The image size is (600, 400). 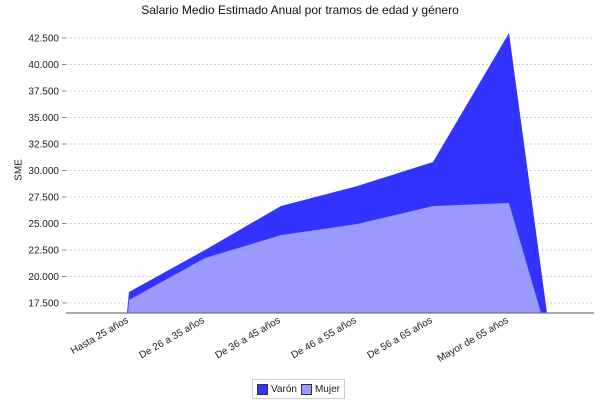 I want to click on x-tick-label: De 46 a 55 años, so click(x=323, y=338).